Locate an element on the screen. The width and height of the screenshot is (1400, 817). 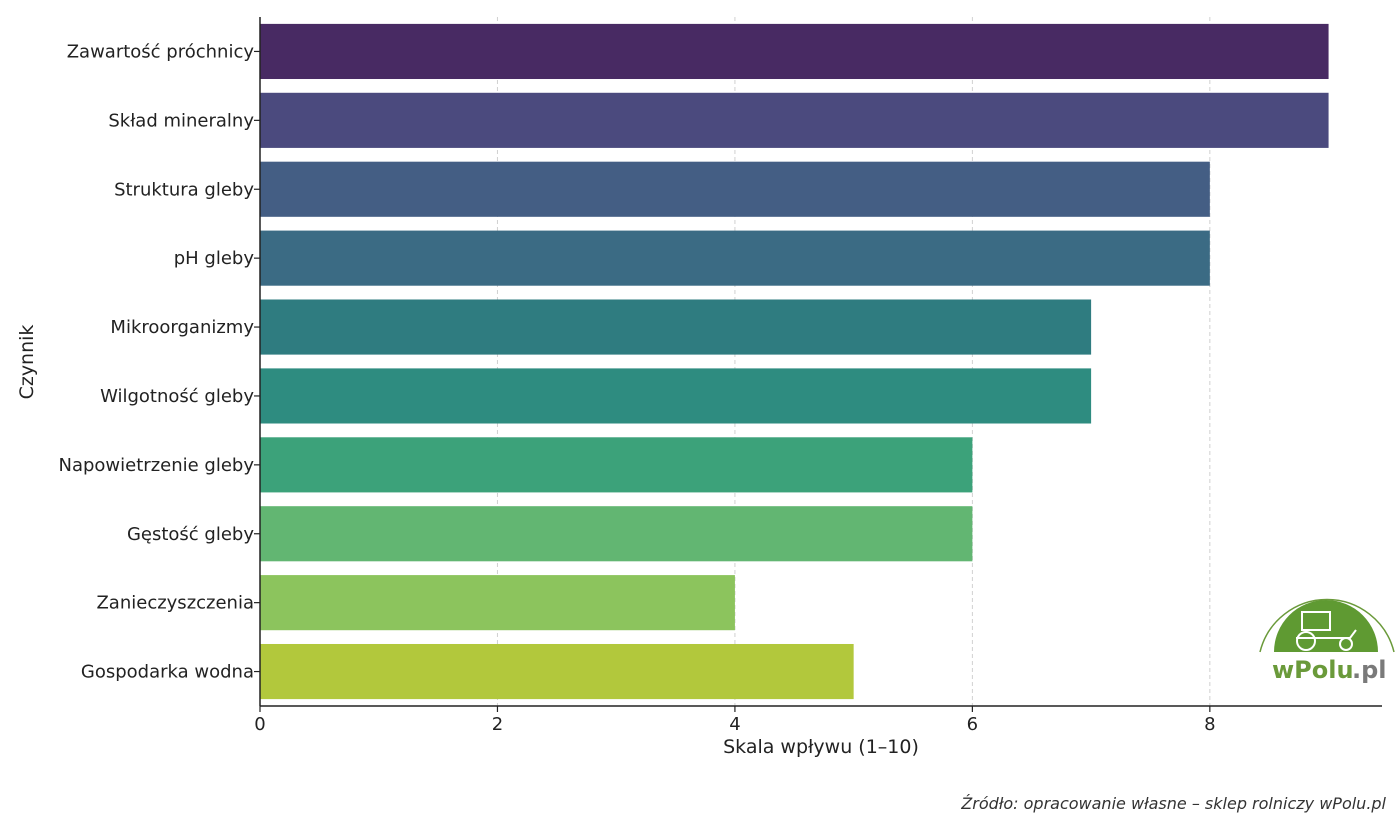
x-tick-label: 4 is located at coordinates (734, 724).